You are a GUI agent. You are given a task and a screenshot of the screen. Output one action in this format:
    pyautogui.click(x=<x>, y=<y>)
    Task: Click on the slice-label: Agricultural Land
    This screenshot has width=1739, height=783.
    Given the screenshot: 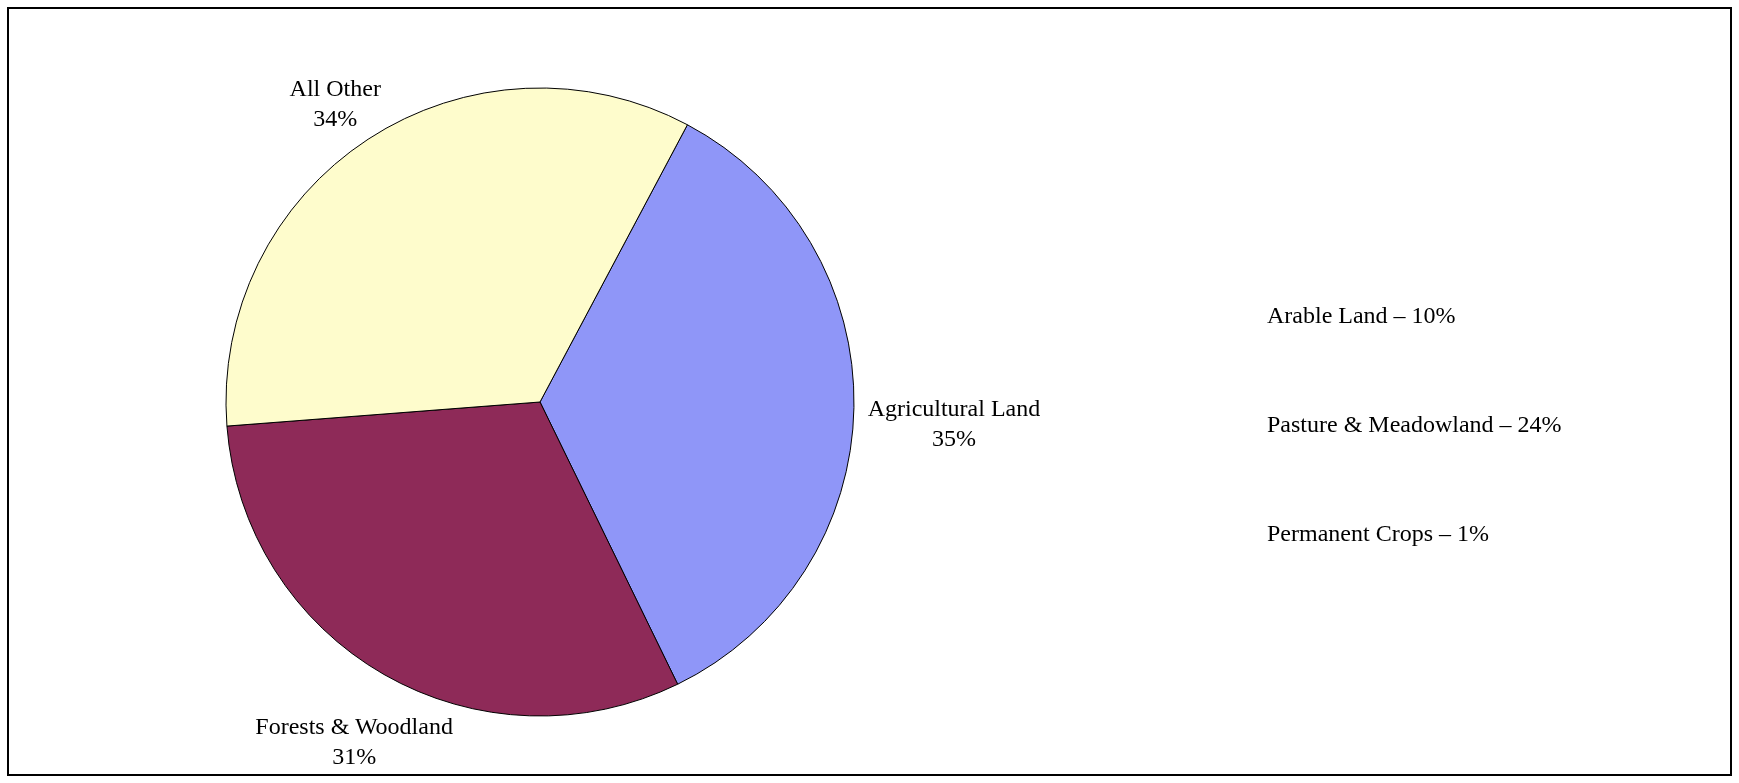 What is the action you would take?
    pyautogui.click(x=954, y=408)
    